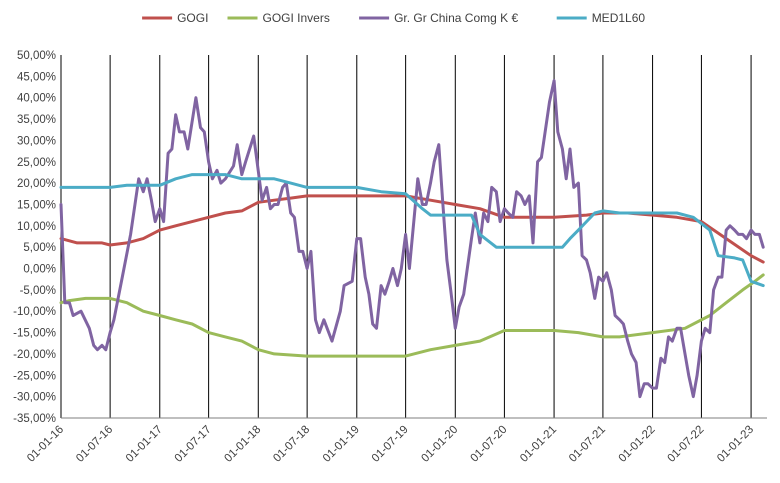  I want to click on y-tick-label: 5,00%, so click(39, 248).